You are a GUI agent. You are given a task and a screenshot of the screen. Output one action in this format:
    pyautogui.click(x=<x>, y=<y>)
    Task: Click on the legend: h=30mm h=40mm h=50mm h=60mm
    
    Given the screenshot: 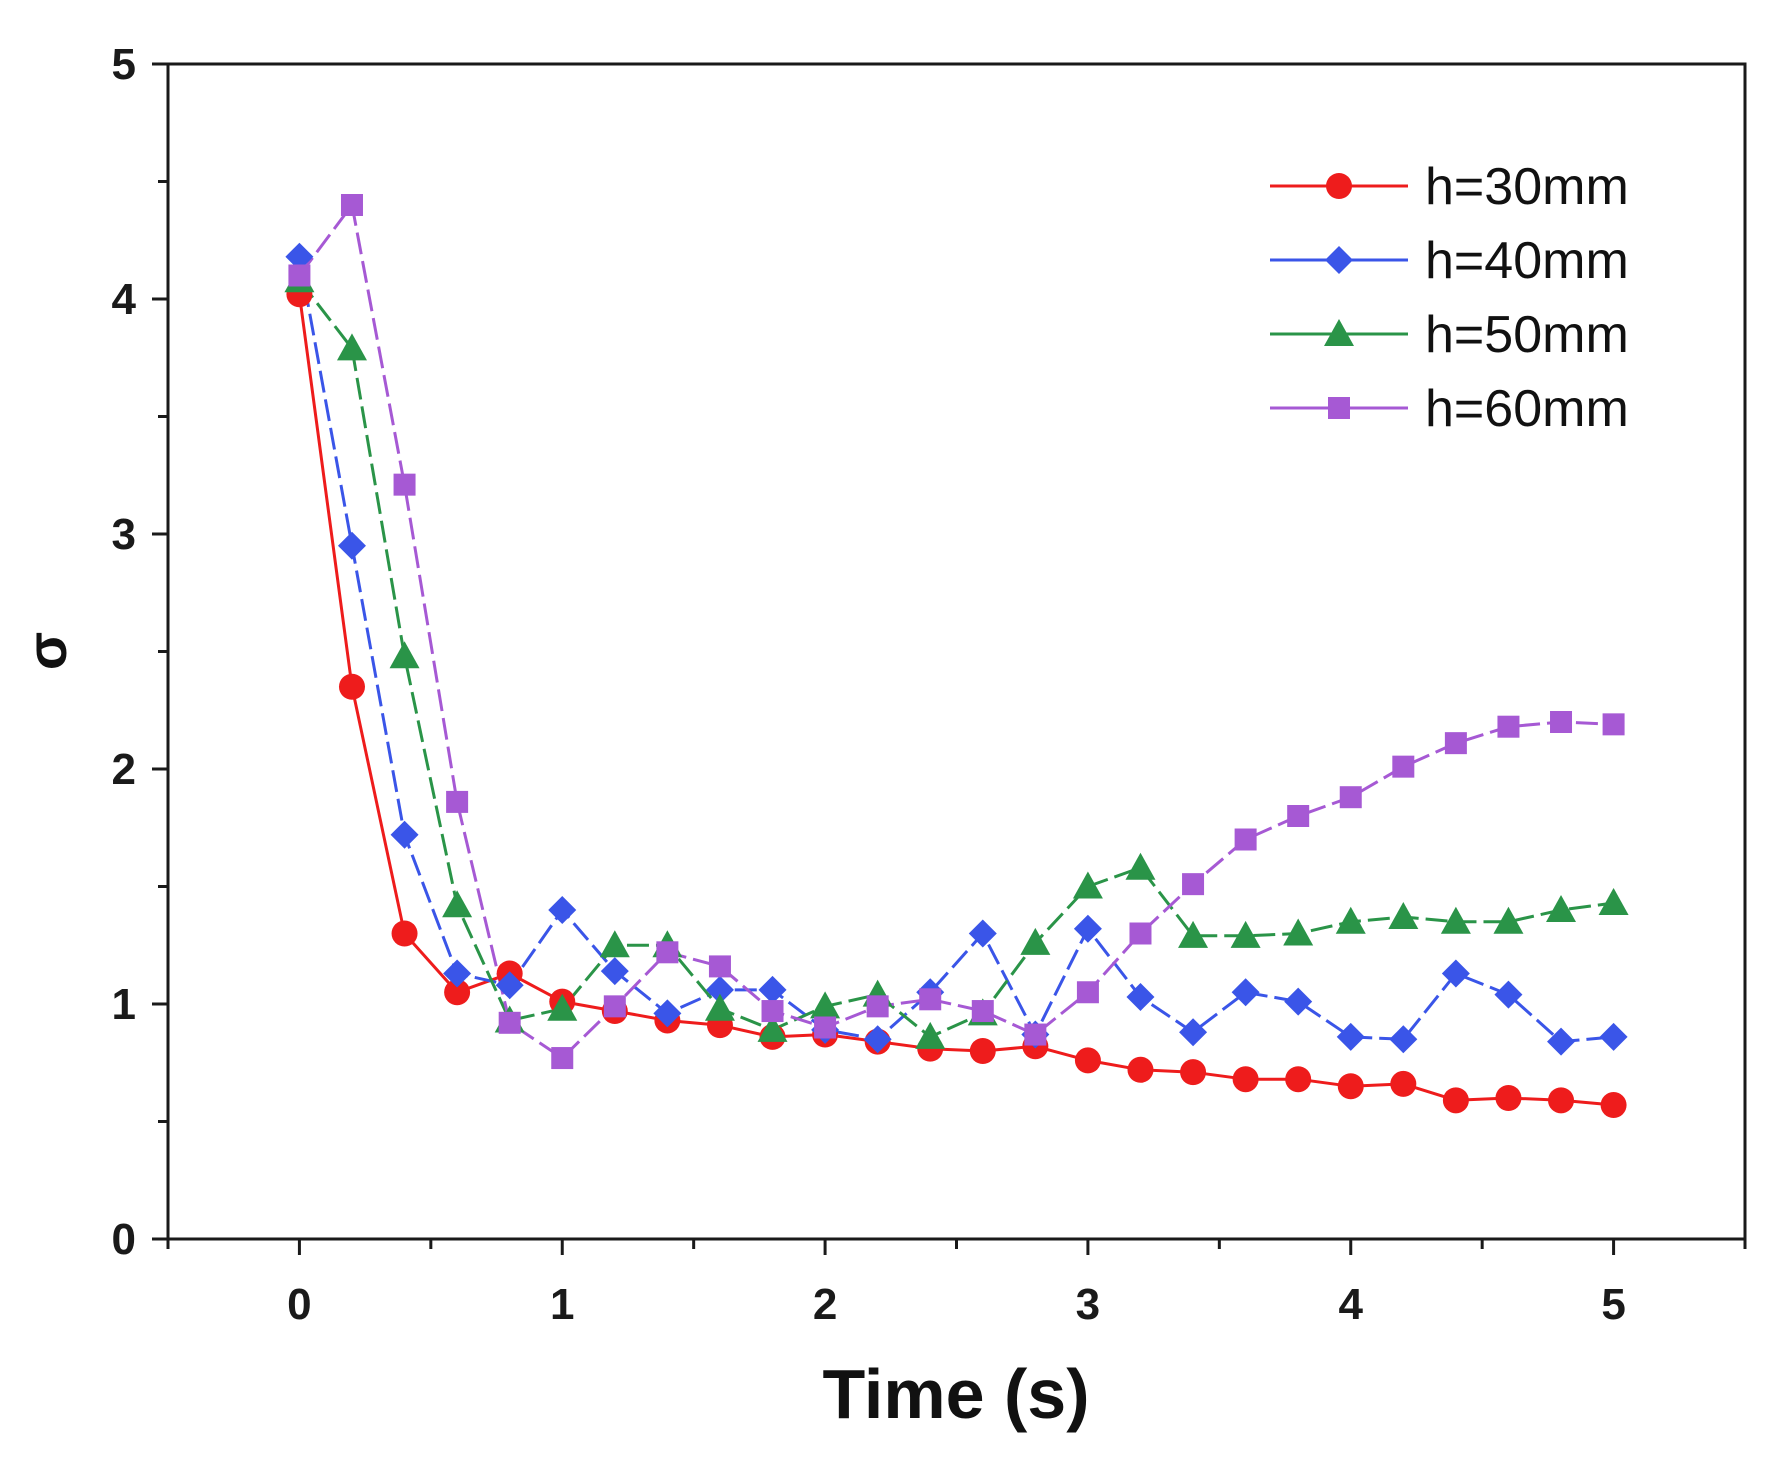 What is the action you would take?
    pyautogui.click(x=1449, y=298)
    